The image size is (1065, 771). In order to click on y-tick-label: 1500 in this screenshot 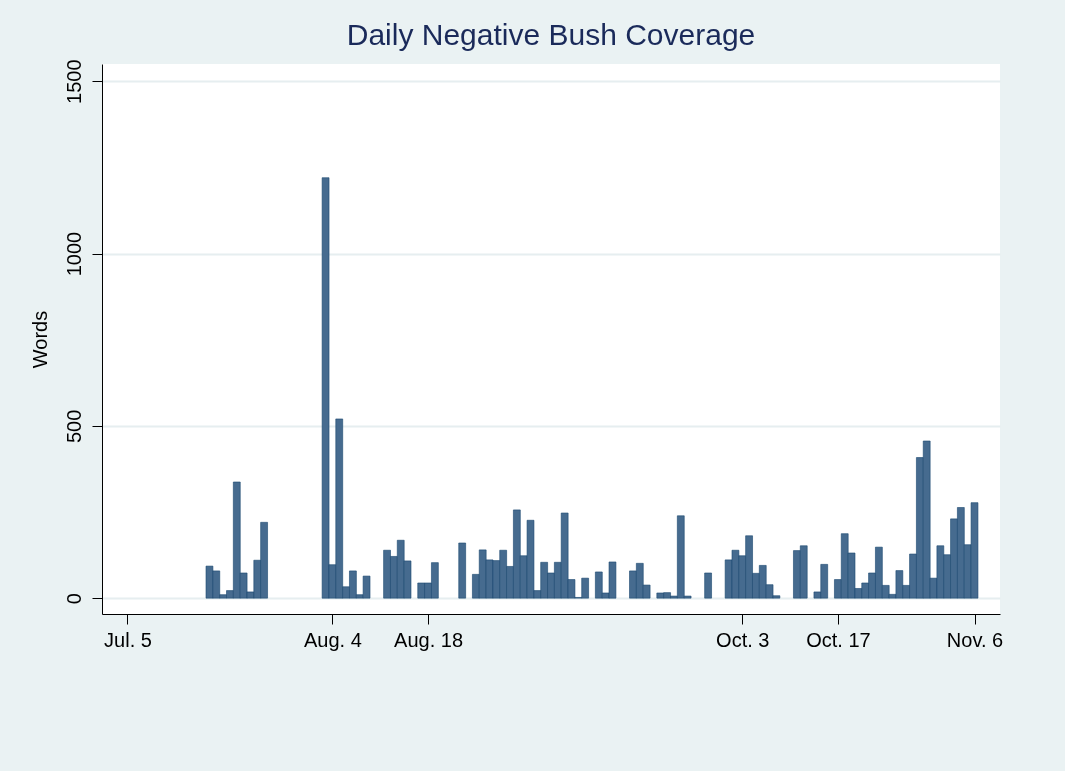, I will do `click(73, 81)`.